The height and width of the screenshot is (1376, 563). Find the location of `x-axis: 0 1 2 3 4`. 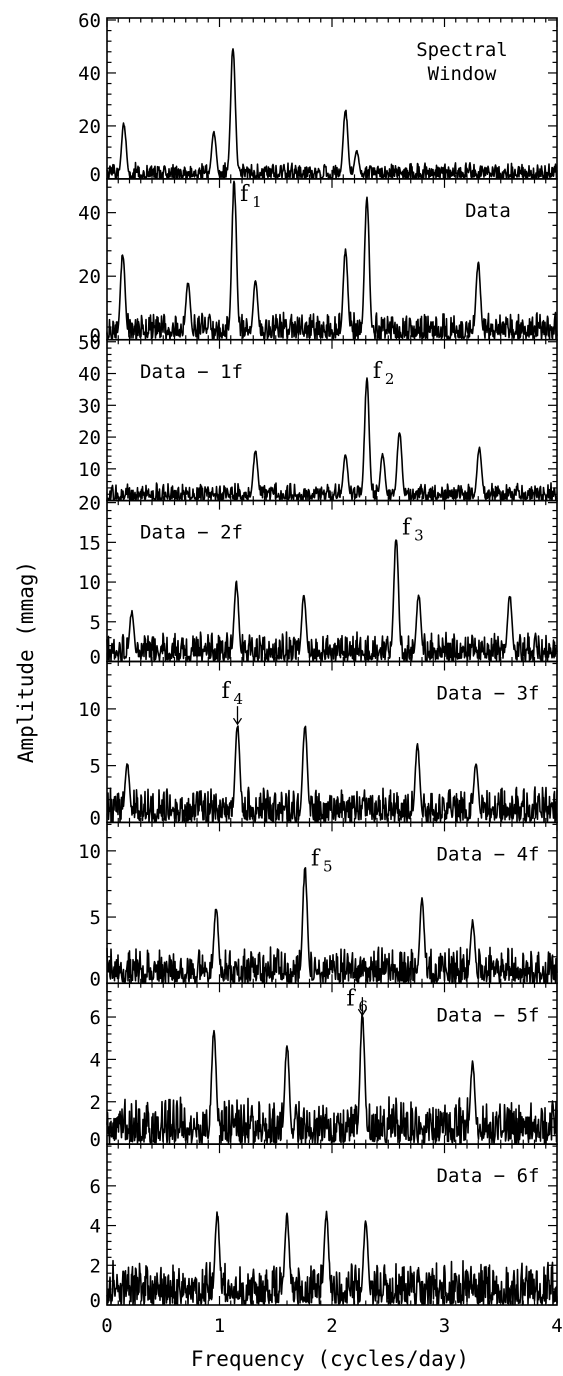

x-axis: 0 1 2 3 4 is located at coordinates (331, 1326).